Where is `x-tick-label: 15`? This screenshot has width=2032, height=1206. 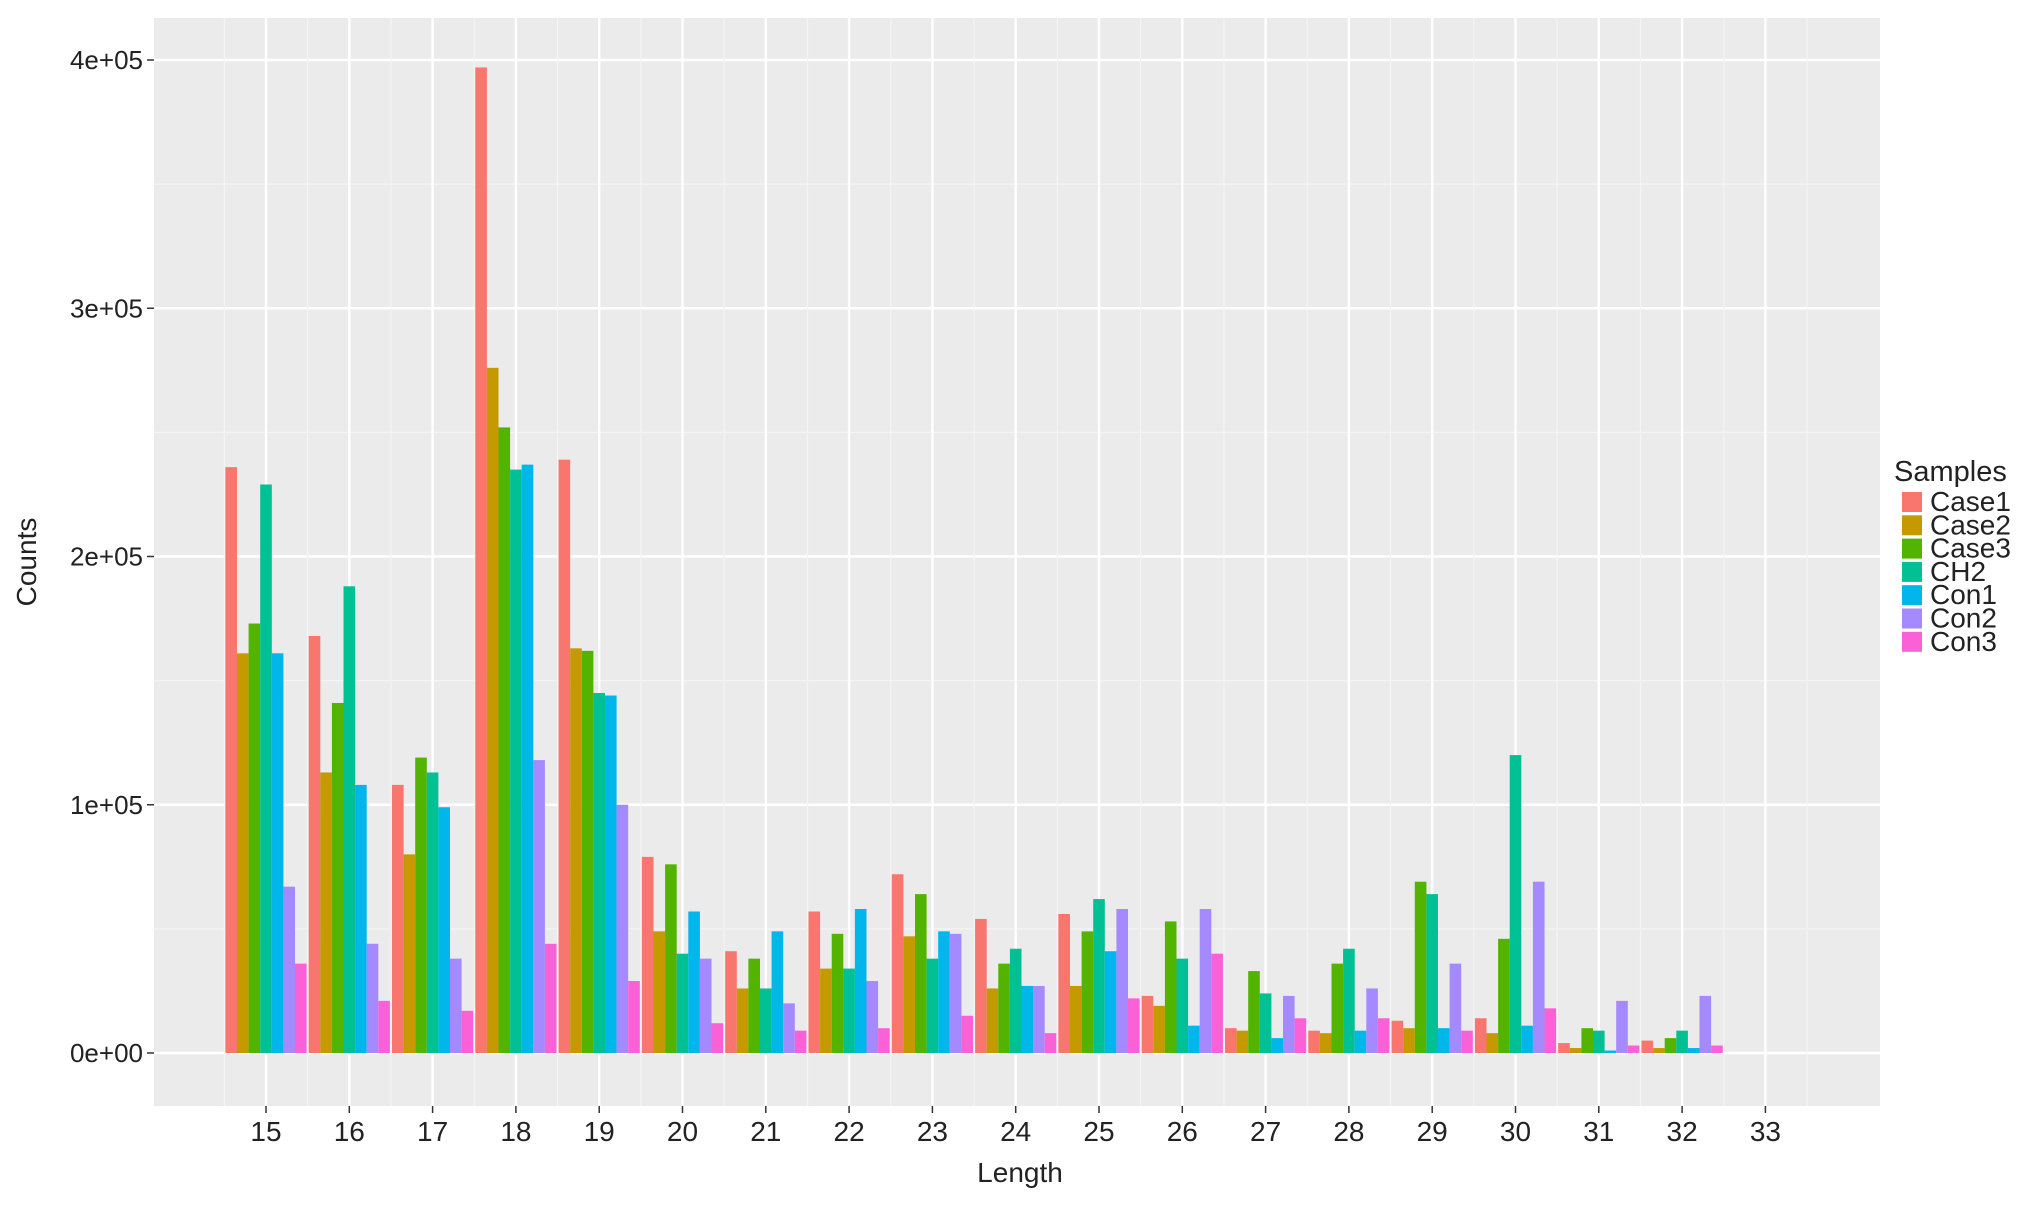 x-tick-label: 15 is located at coordinates (265, 1131).